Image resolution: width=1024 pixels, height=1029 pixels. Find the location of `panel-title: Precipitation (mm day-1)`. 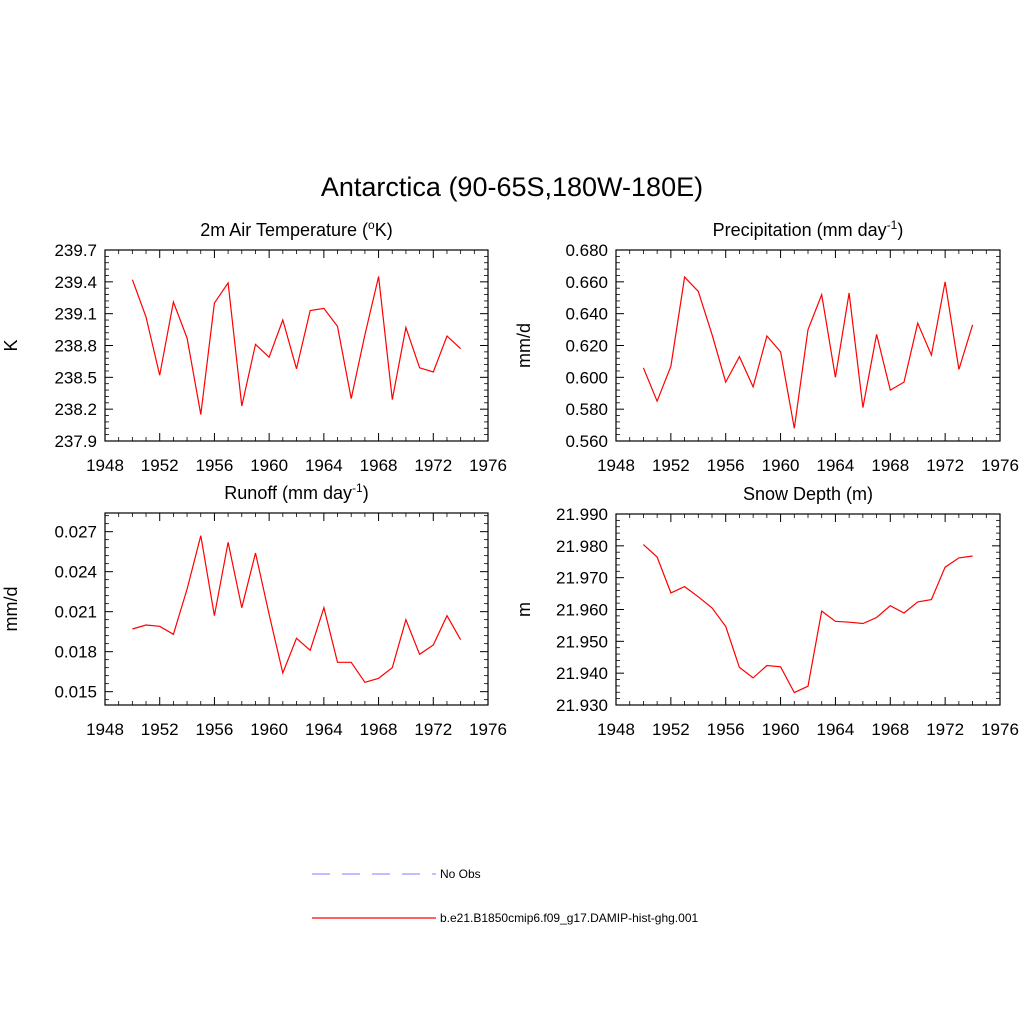

panel-title: Precipitation (mm day-1) is located at coordinates (808, 229).